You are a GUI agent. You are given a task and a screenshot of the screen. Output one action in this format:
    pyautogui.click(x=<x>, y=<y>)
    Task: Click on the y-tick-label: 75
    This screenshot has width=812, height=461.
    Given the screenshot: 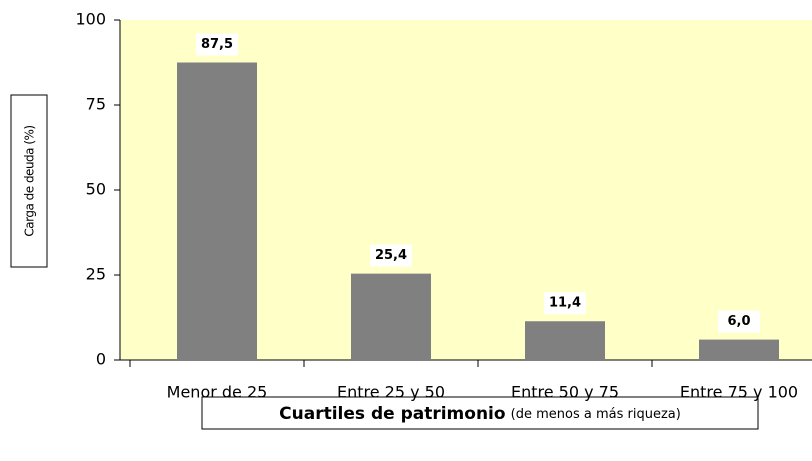 What is the action you would take?
    pyautogui.click(x=96, y=104)
    